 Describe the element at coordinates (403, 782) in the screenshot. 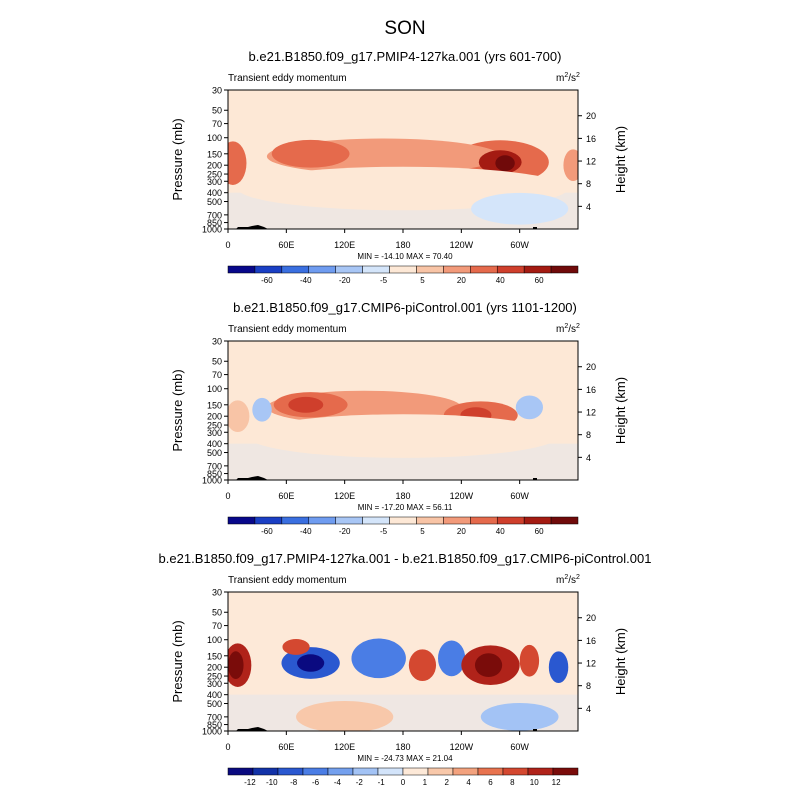

I see `colorbar-label: 0` at that location.